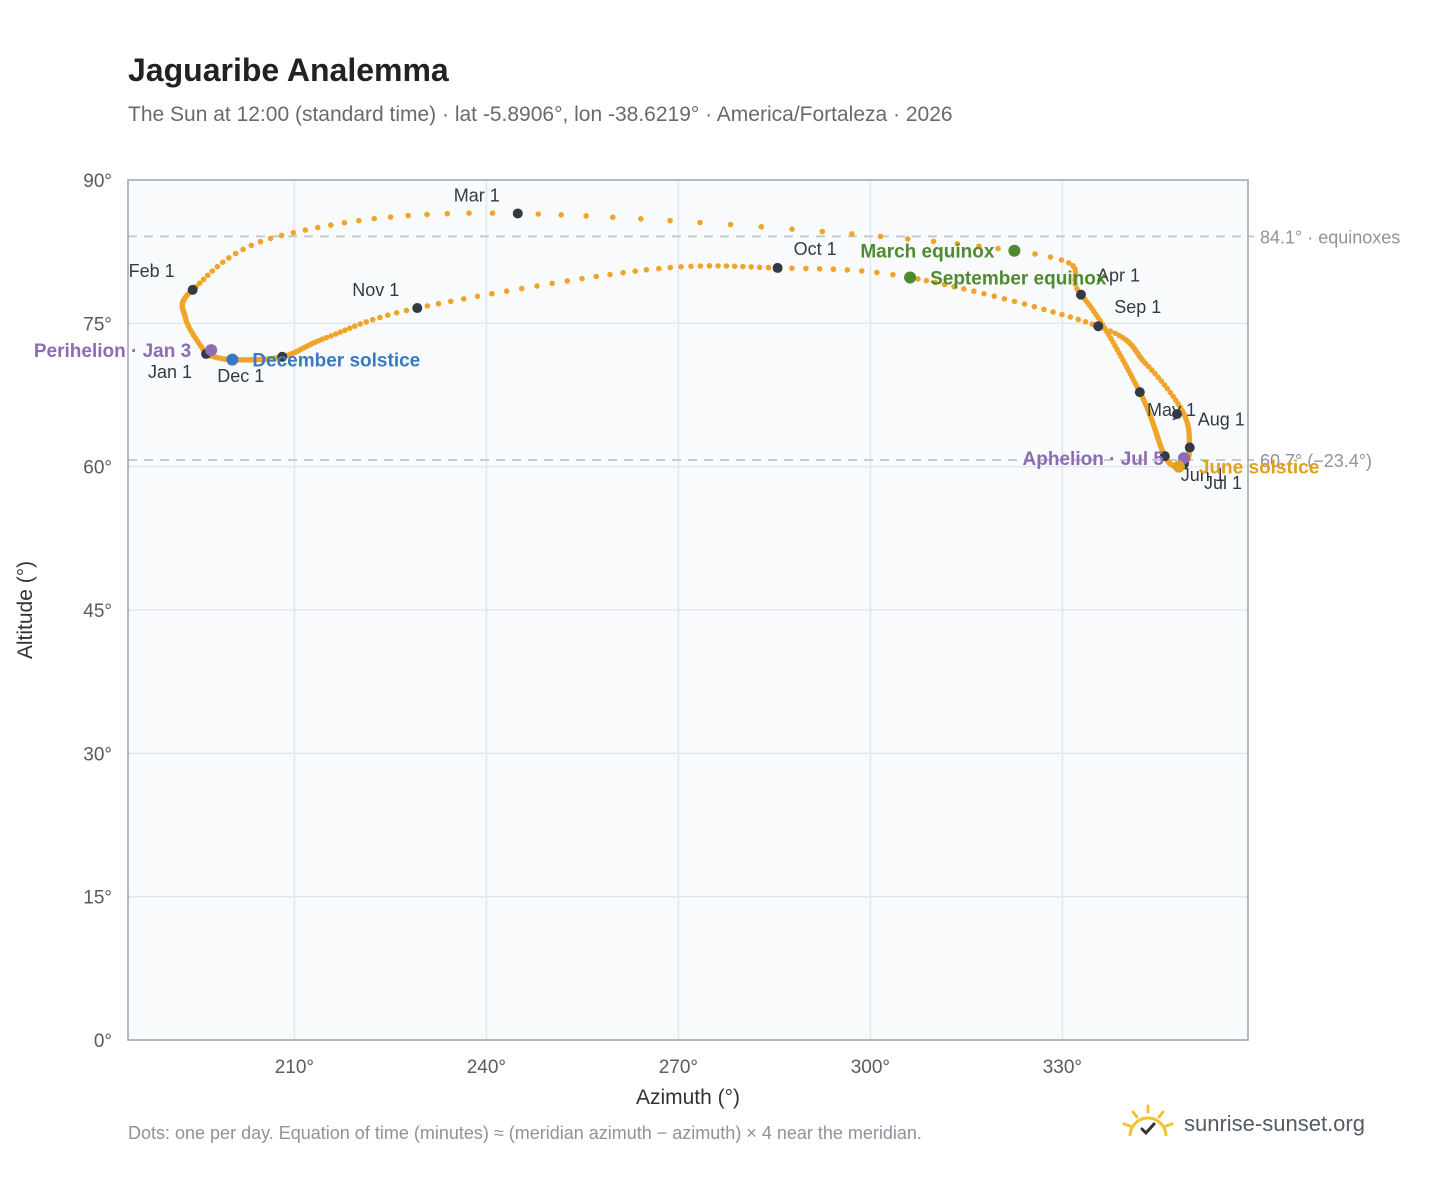  What do you see at coordinates (294, 1067) in the screenshot?
I see `x-tick-label: 210°` at bounding box center [294, 1067].